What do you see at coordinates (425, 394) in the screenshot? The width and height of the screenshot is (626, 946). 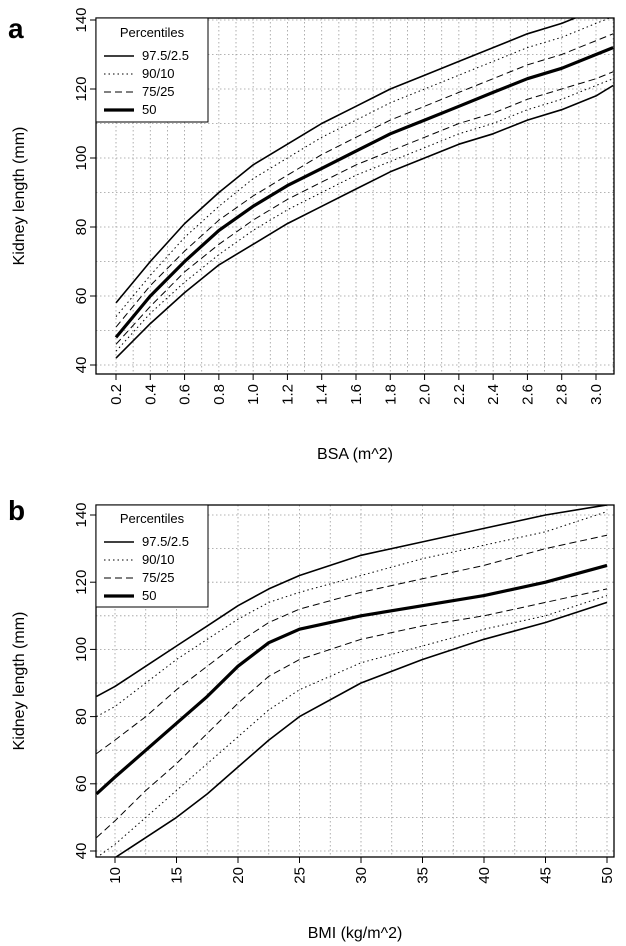 I see `x-tick-label: 2.0` at bounding box center [425, 394].